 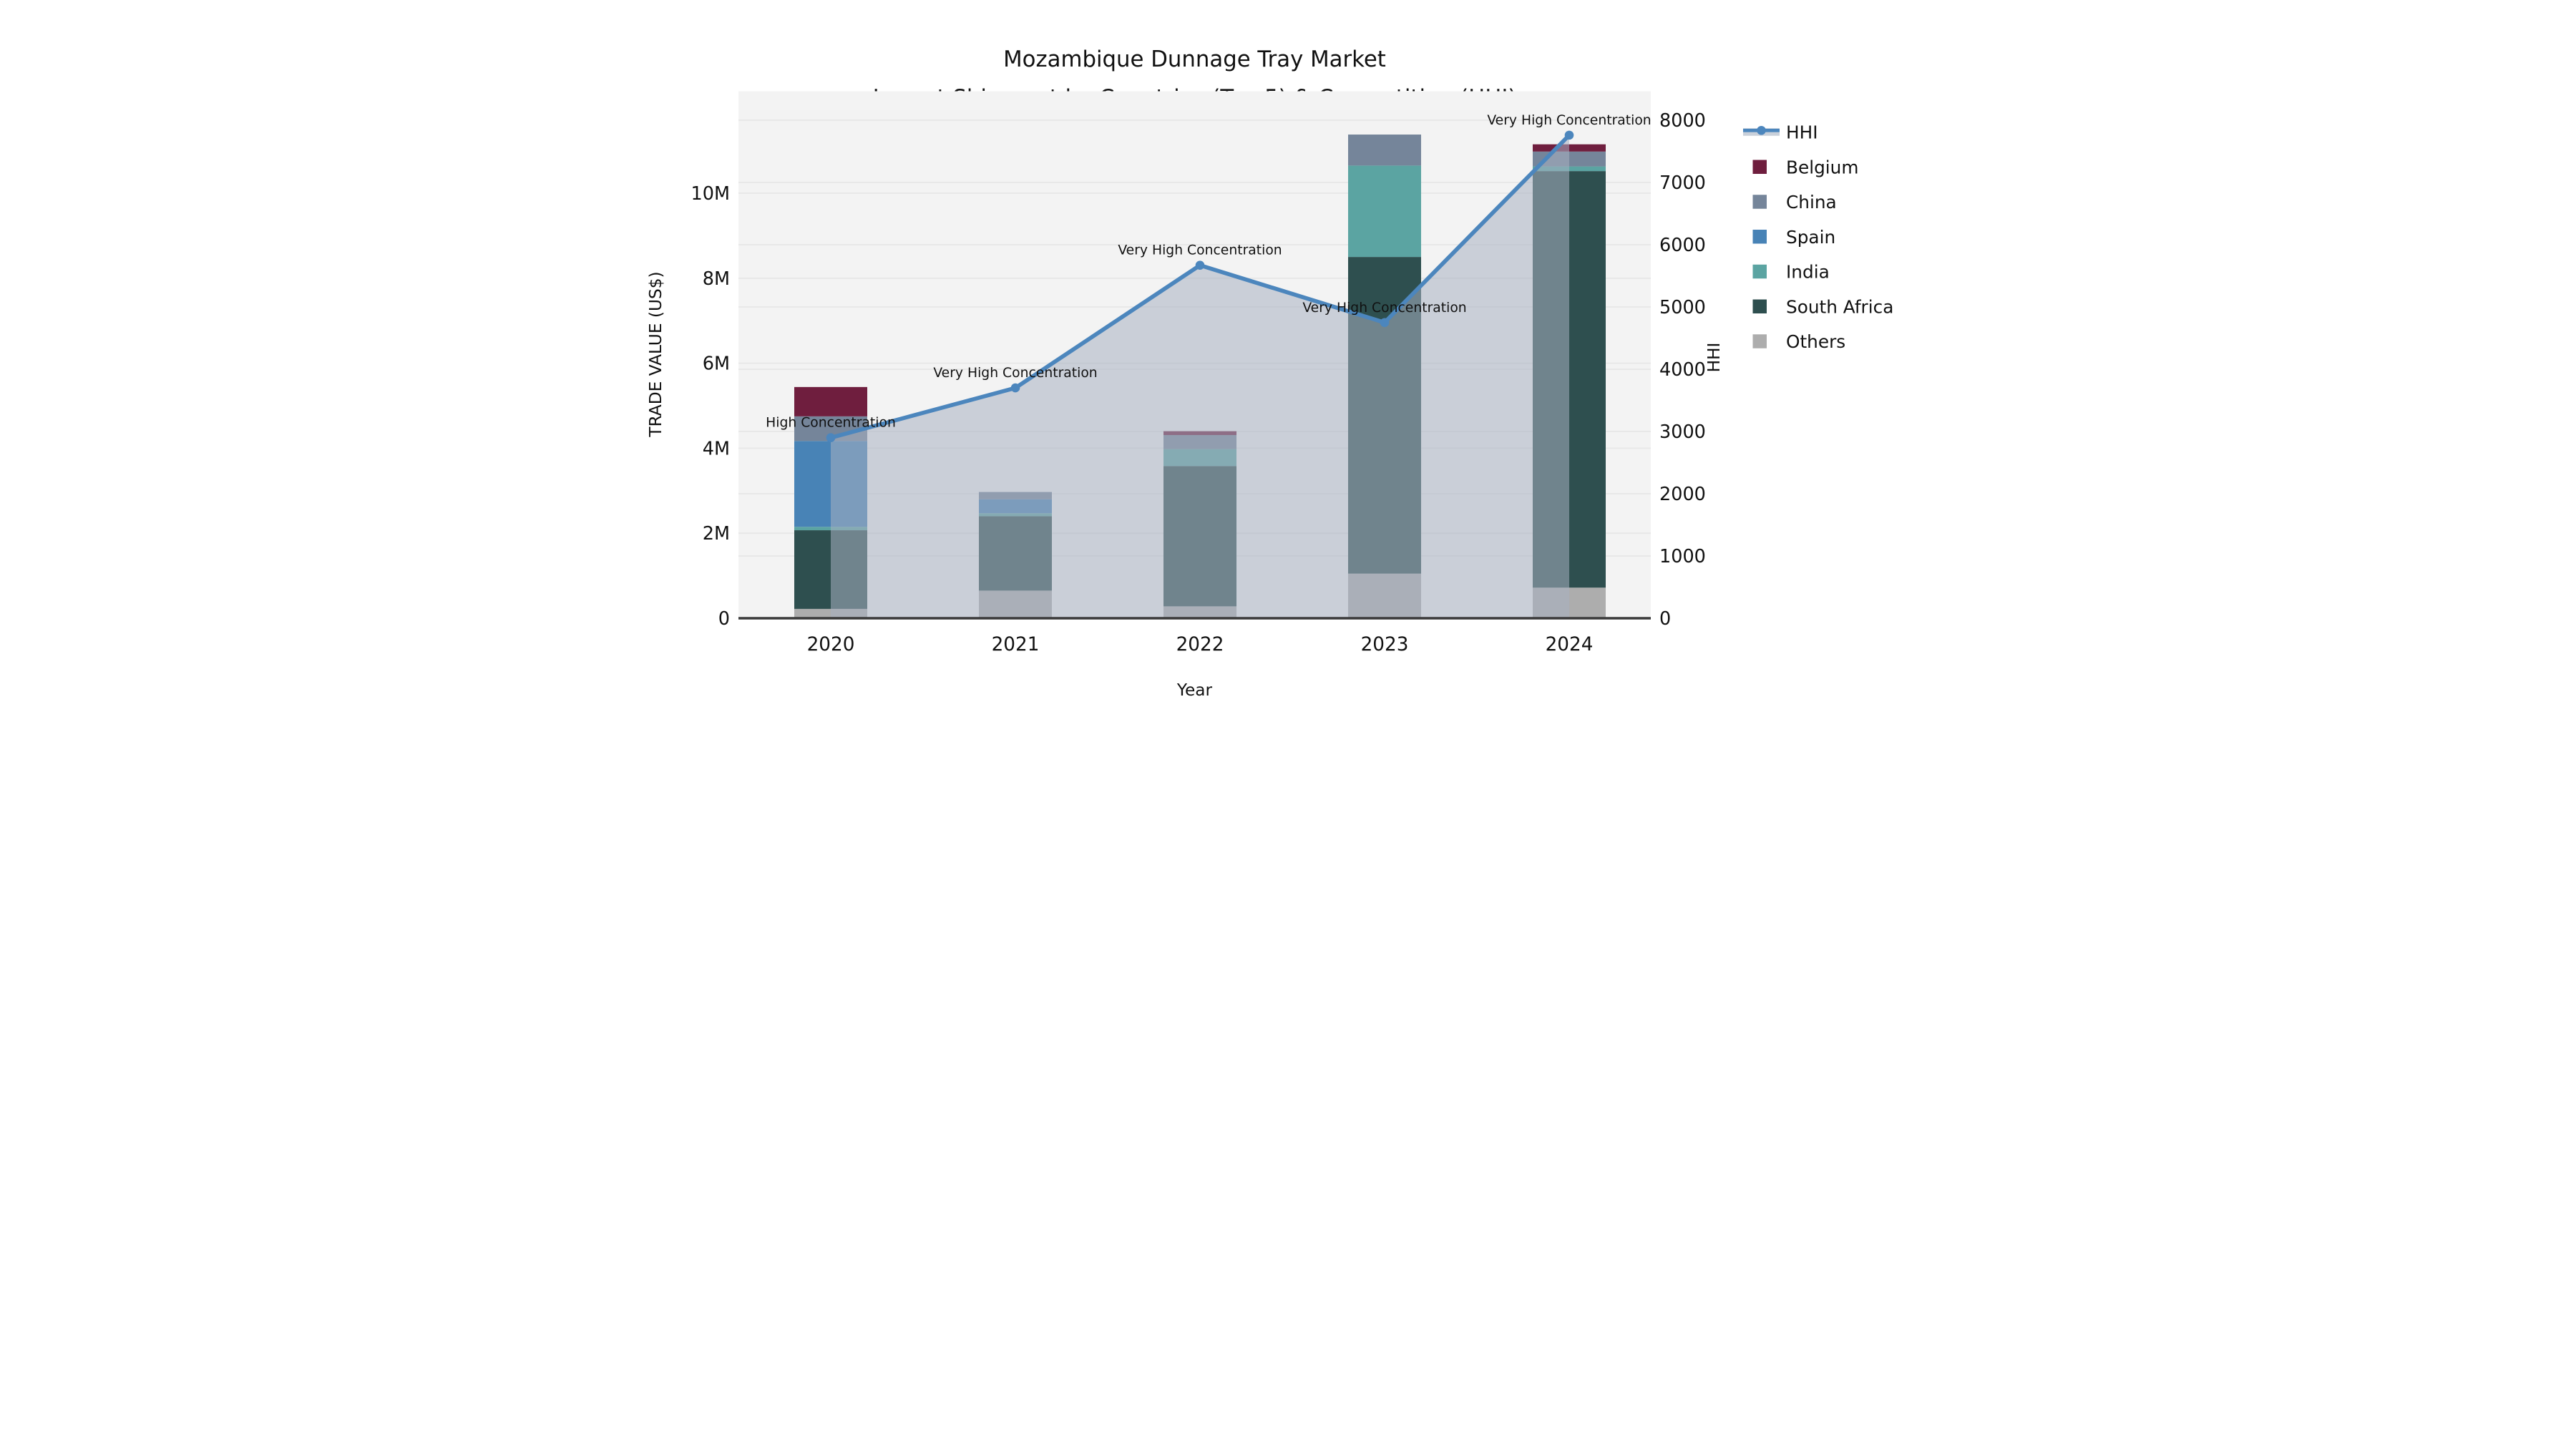 I want to click on bar-segment-belgium-2020, so click(x=830, y=401).